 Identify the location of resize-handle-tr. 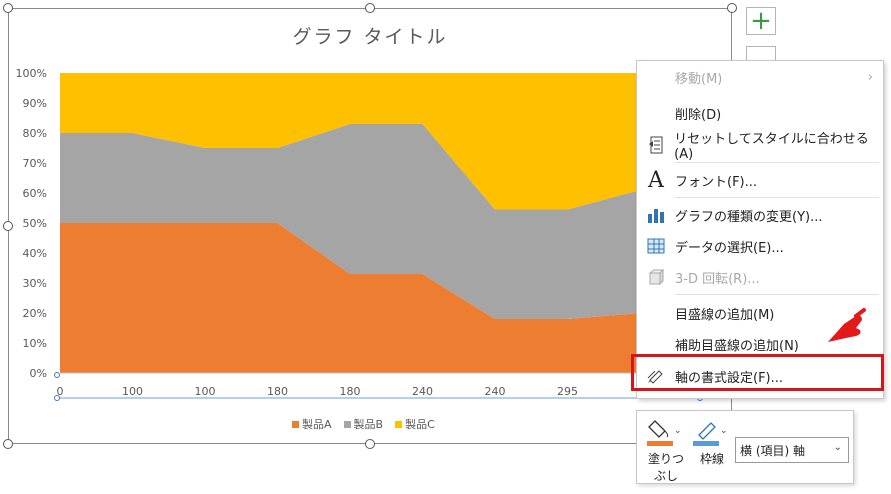
(732, 8).